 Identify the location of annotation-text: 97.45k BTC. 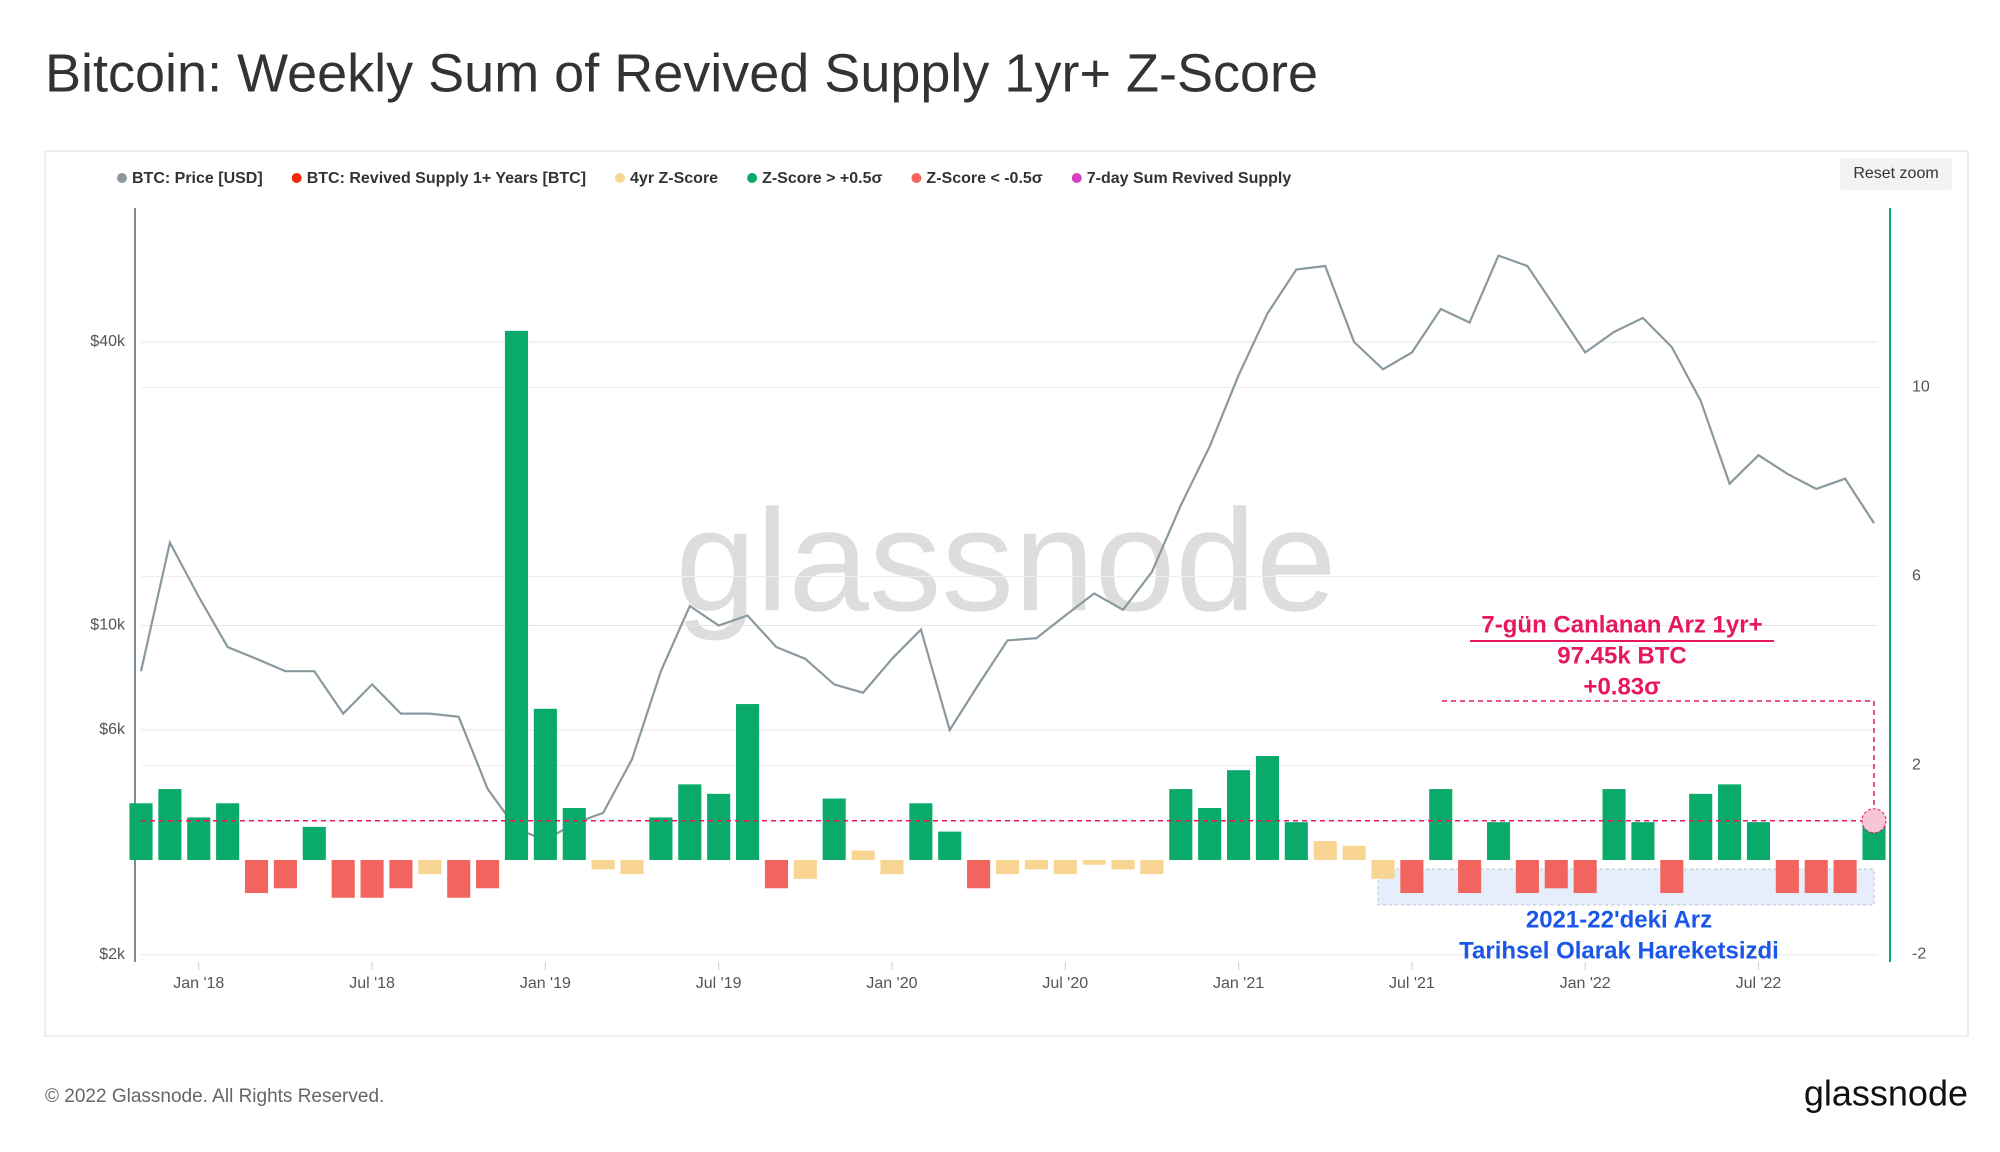
(1621, 655).